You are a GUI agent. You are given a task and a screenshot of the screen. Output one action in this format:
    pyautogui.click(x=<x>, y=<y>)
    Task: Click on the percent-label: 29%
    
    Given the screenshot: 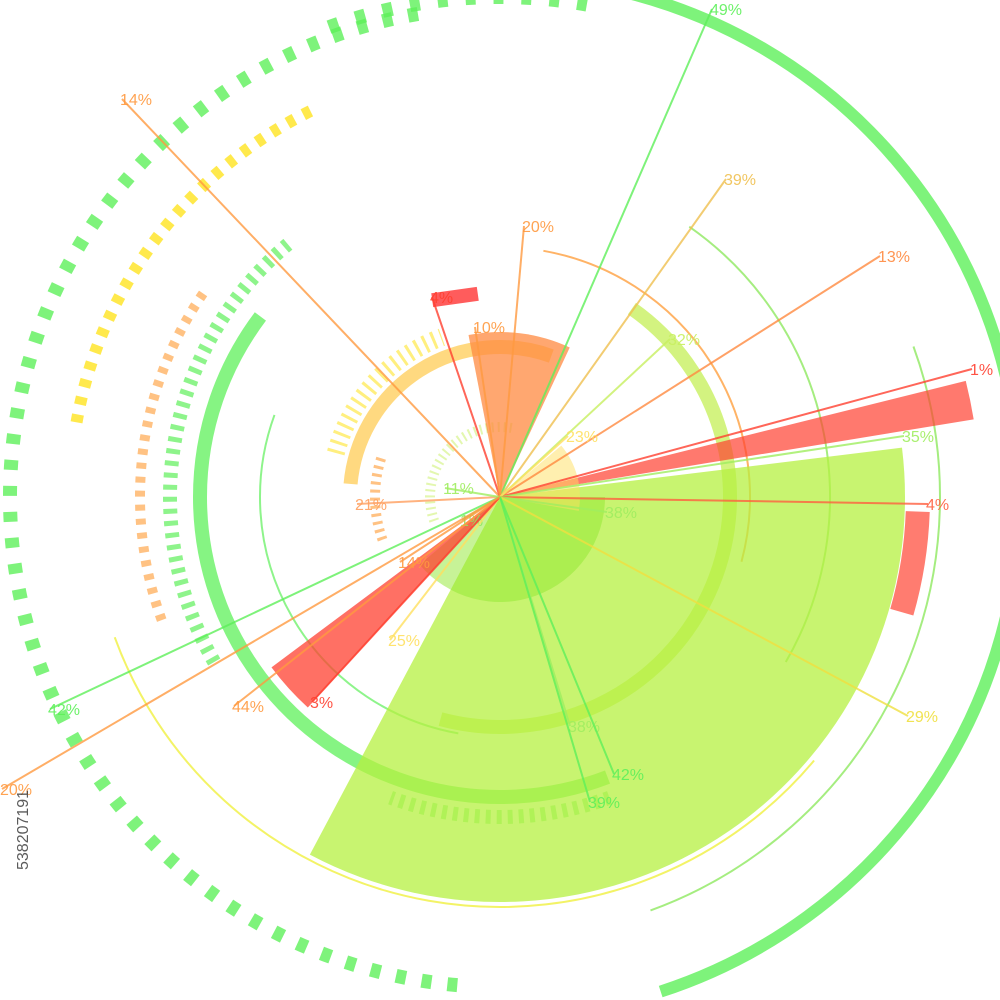 What is the action you would take?
    pyautogui.click(x=922, y=717)
    